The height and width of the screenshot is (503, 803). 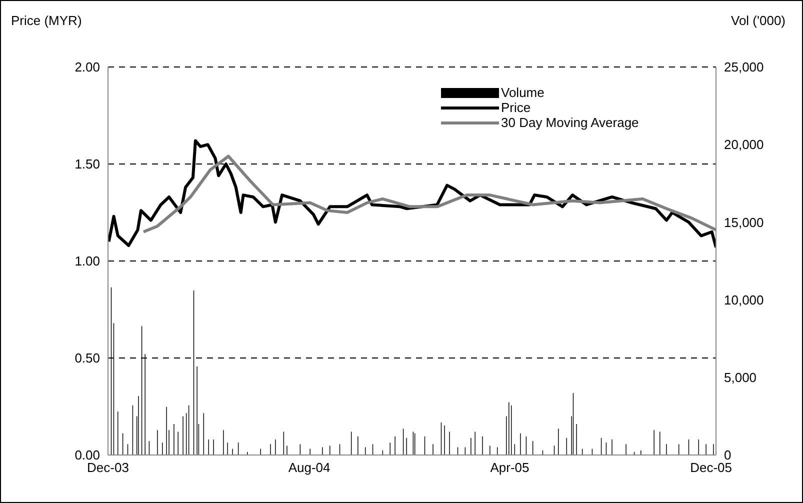 I want to click on y-axis-title: Price (MYR), so click(x=46, y=20).